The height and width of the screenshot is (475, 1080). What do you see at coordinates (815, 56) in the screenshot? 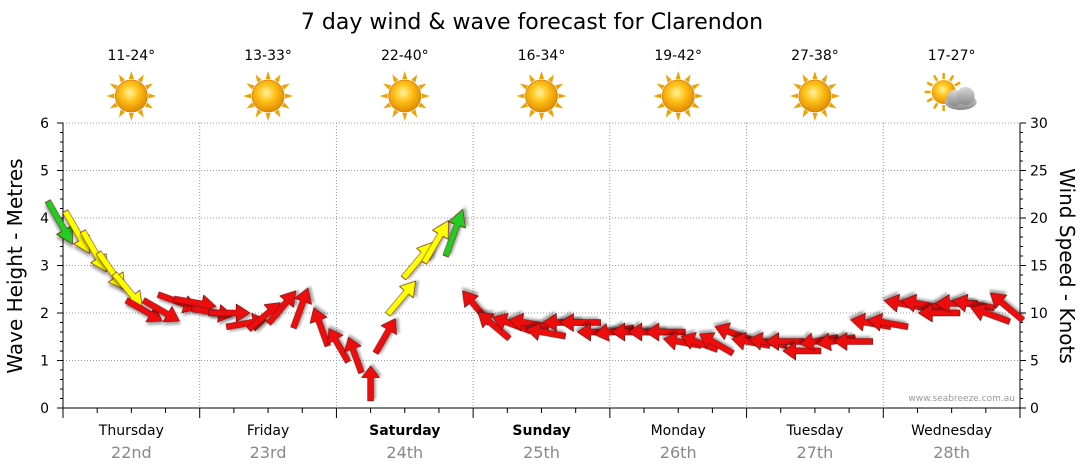
I see `temperature-range: 27-38°` at bounding box center [815, 56].